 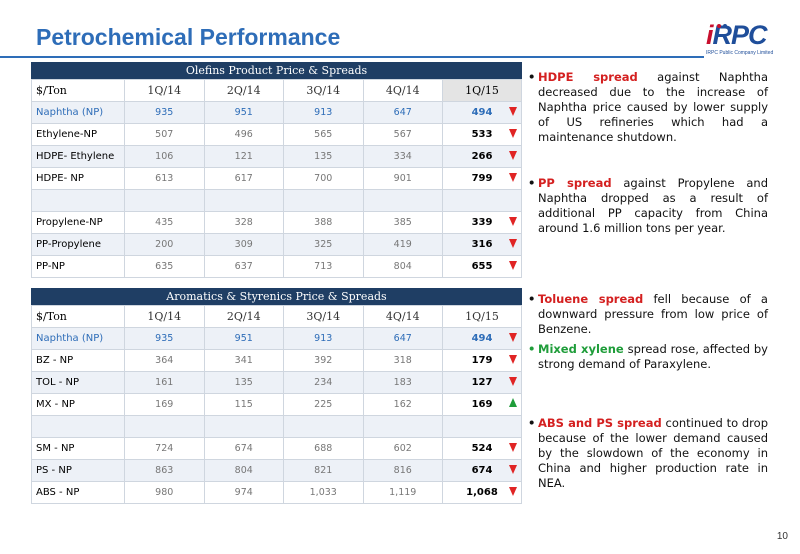 I want to click on table-row: PP-NP 635 637 713 804 655, so click(x=276, y=266).